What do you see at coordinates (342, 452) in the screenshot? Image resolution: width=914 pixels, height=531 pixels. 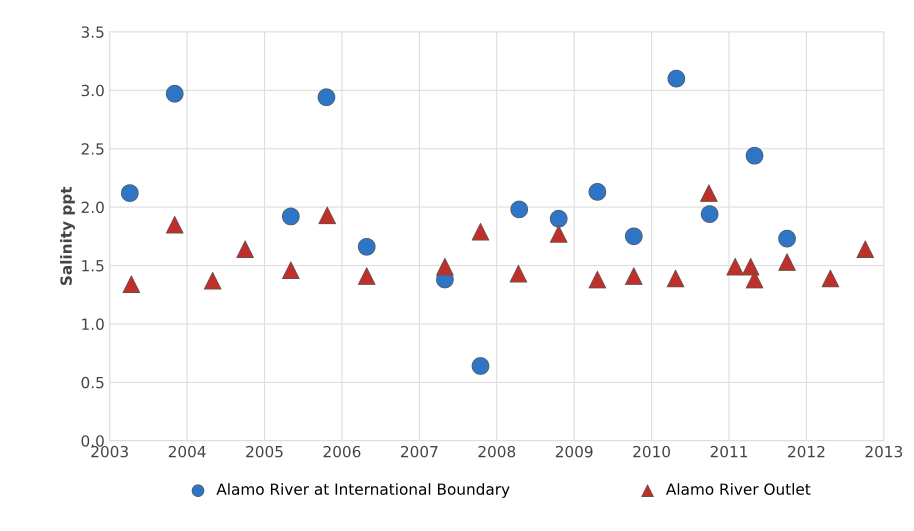 I see `x-tick-label: 2006` at bounding box center [342, 452].